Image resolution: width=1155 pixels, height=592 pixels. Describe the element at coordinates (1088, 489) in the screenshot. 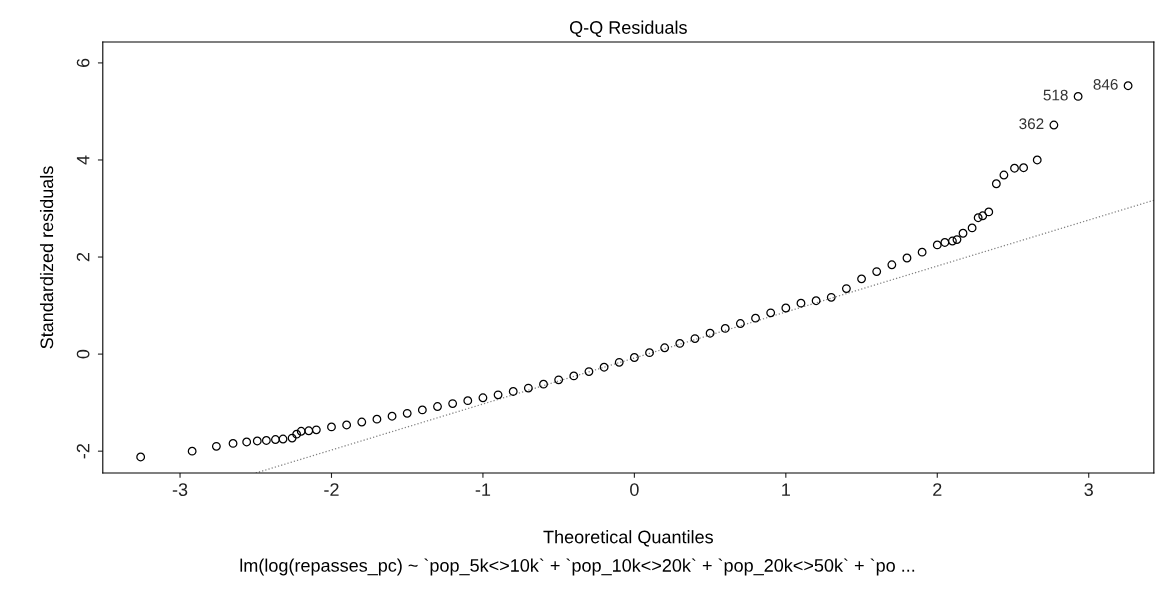

I see `x-tick-label: 3` at that location.